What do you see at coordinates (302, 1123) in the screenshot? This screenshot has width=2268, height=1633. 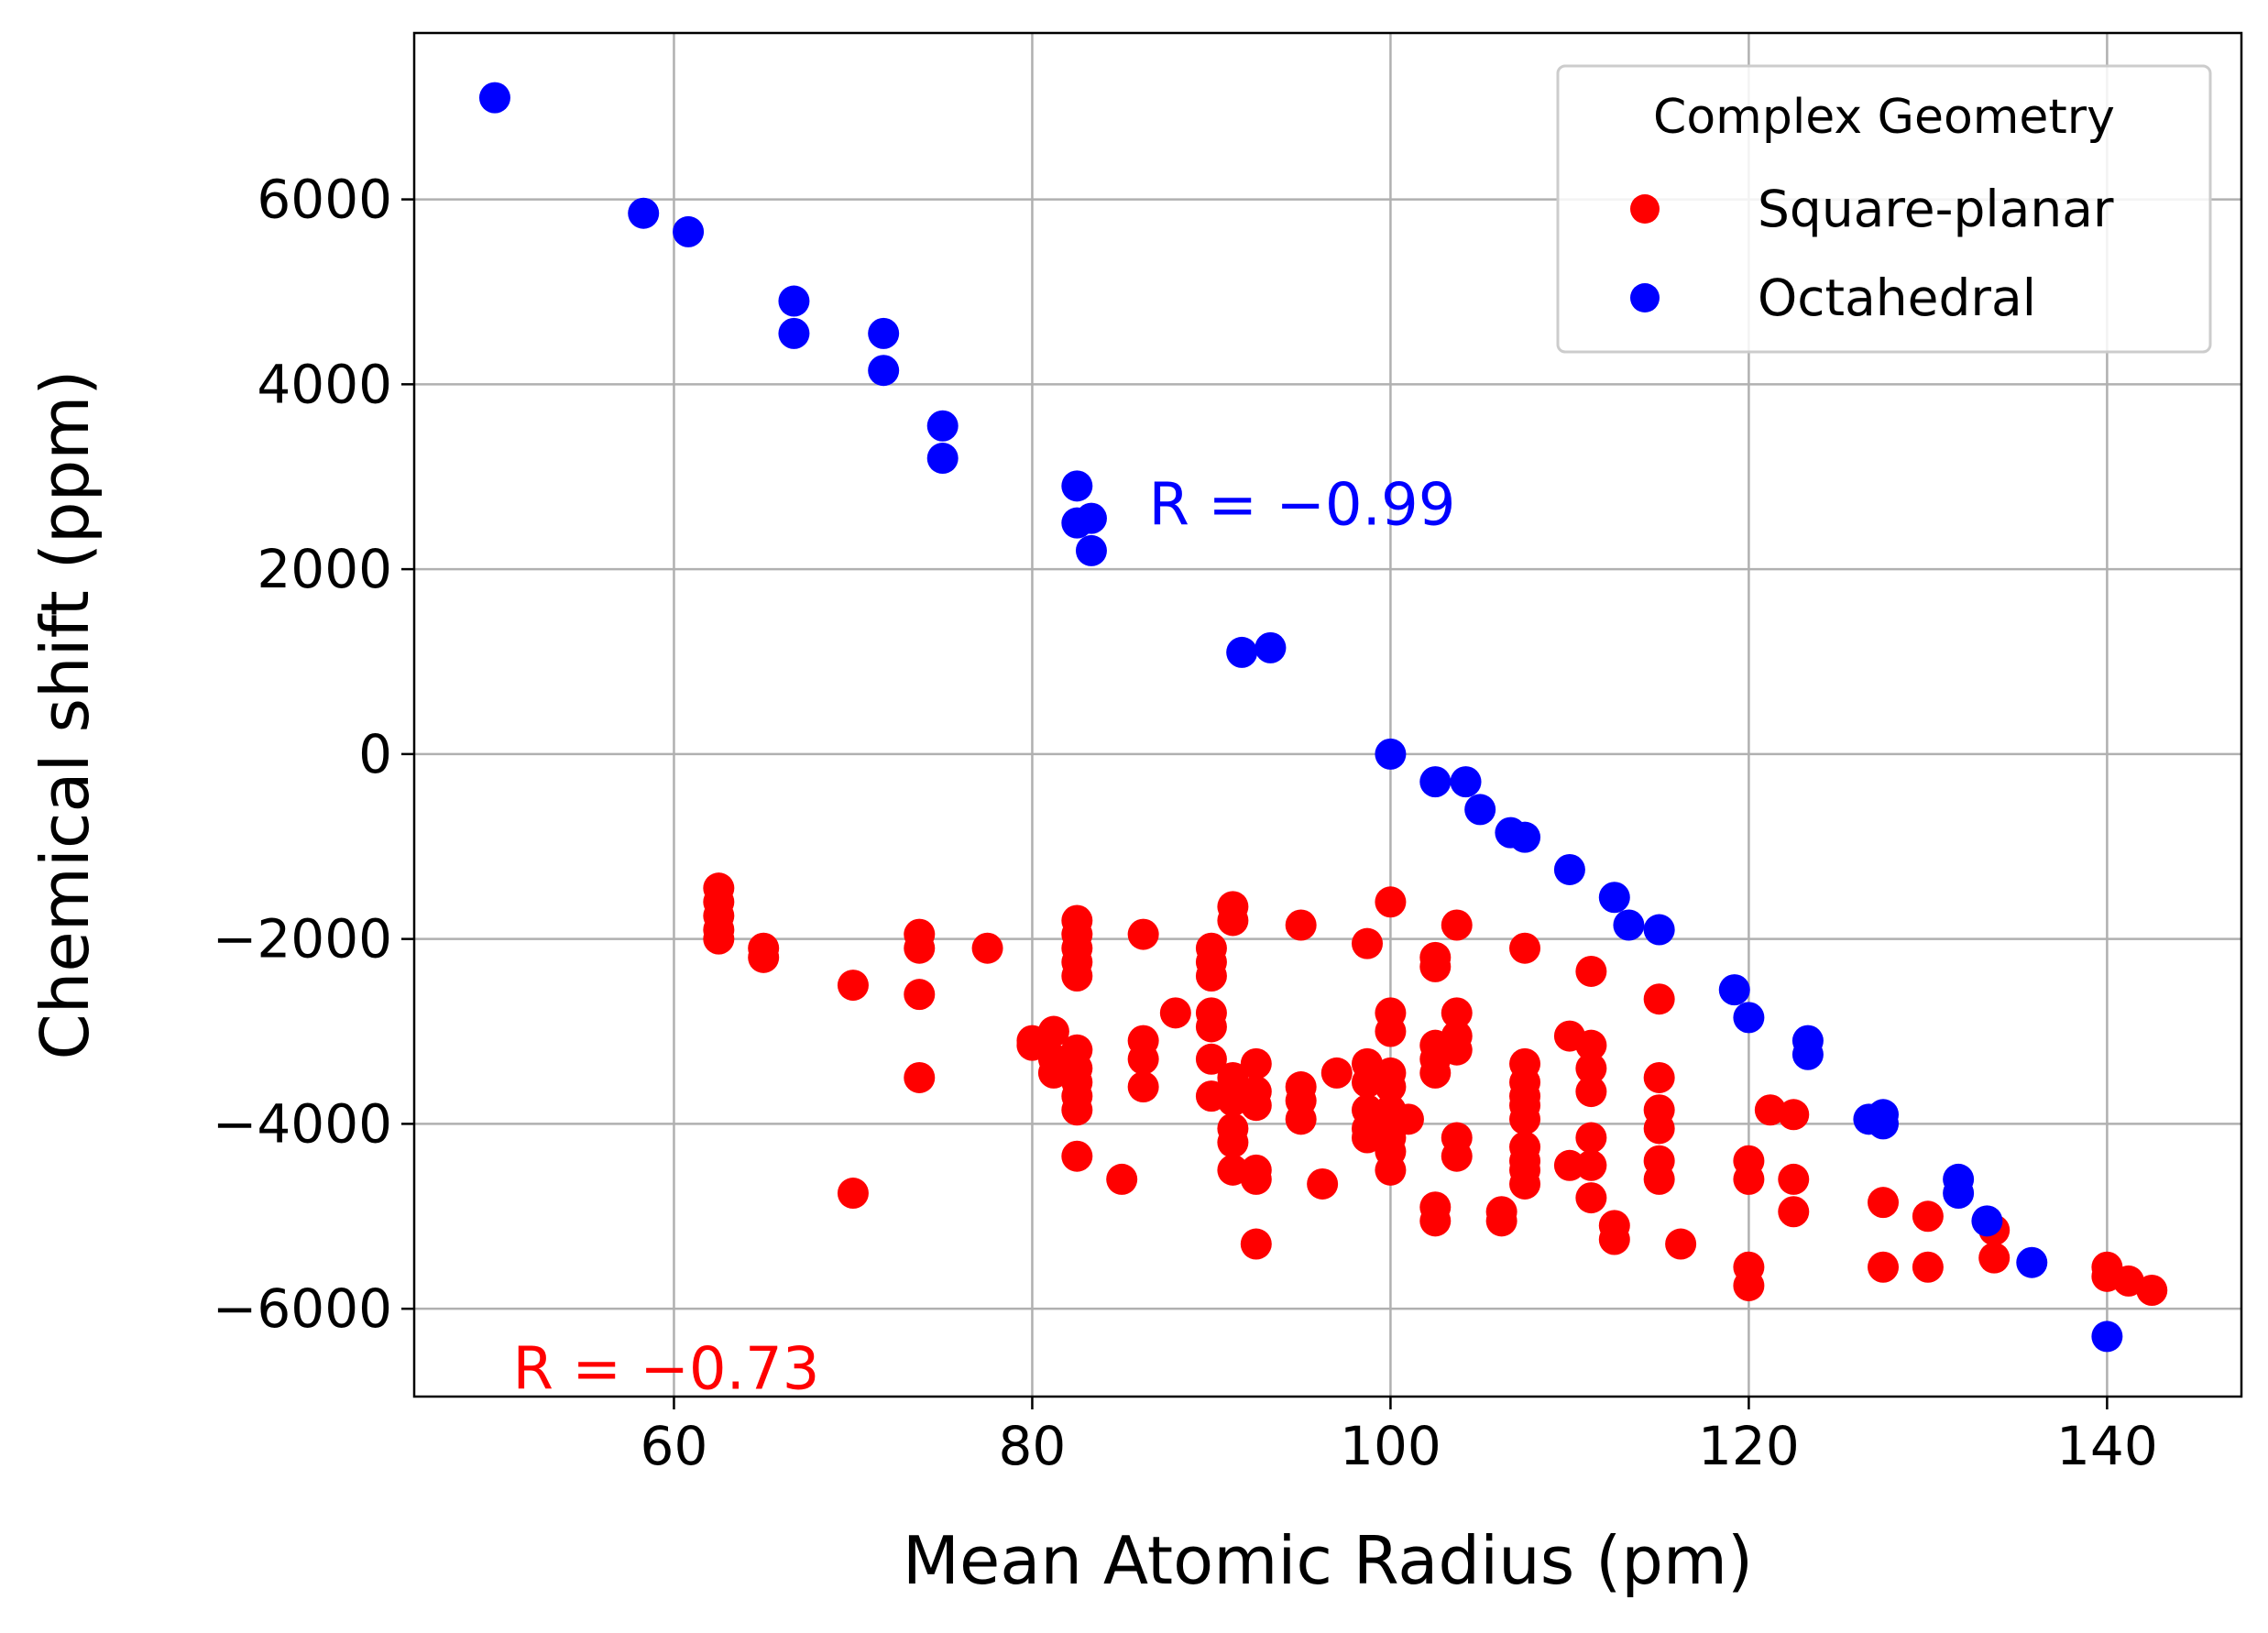 I see `y-tick-label: −4000` at bounding box center [302, 1123].